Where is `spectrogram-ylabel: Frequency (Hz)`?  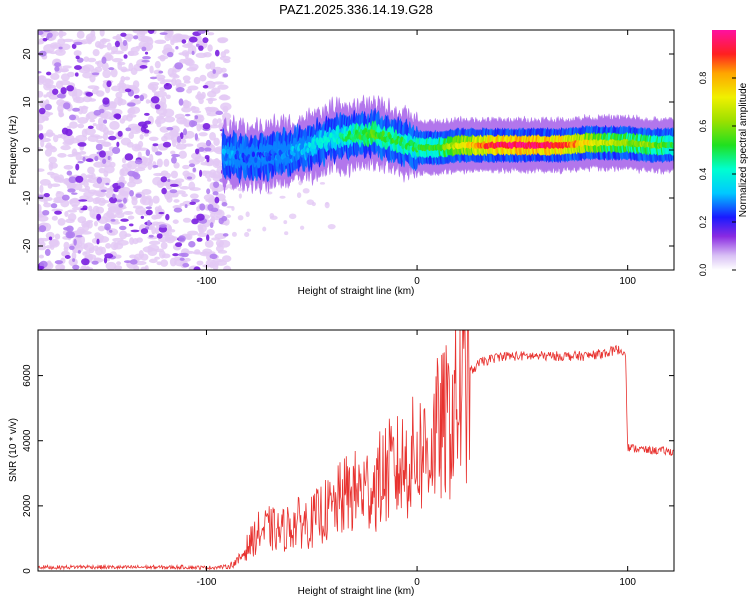
spectrogram-ylabel: Frequency (Hz) is located at coordinates (13, 150).